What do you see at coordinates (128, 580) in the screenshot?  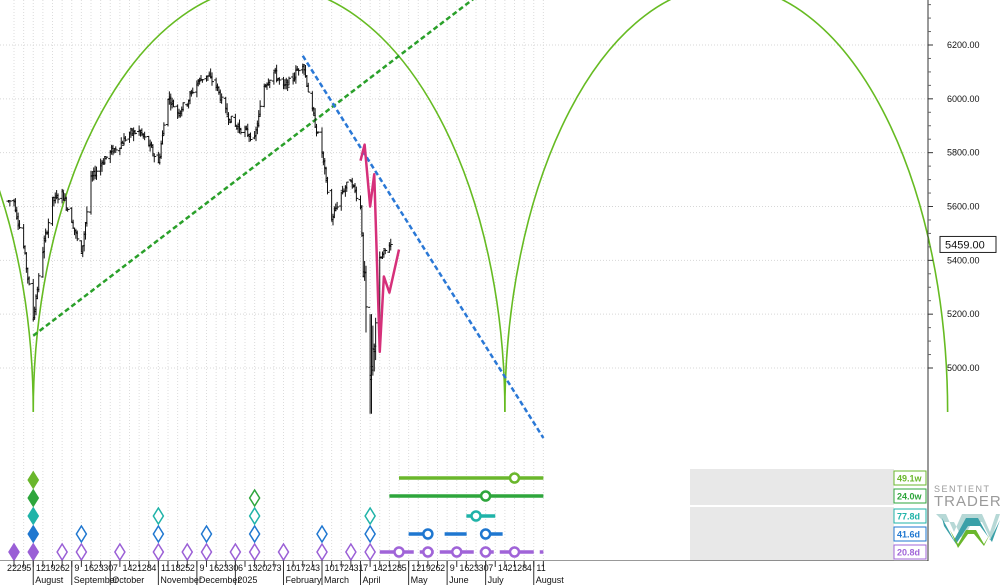 I see `month-label: October` at bounding box center [128, 580].